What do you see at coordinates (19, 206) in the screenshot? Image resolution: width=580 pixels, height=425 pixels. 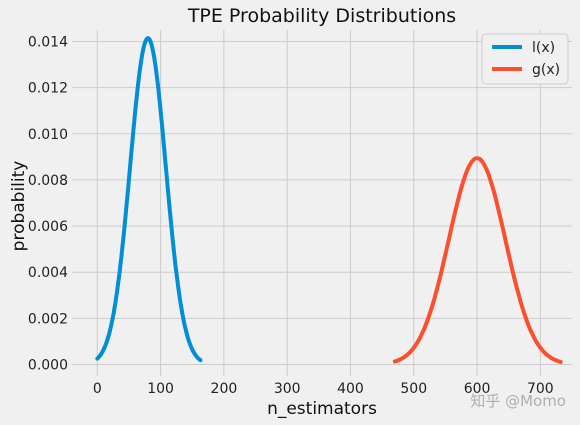 I see `y-axis-label: probability` at bounding box center [19, 206].